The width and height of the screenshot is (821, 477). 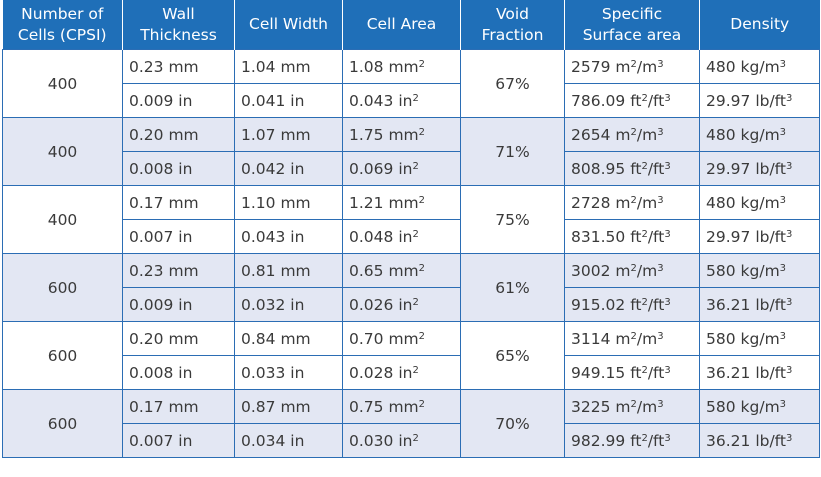 I want to click on header-density: Density, so click(x=759, y=25).